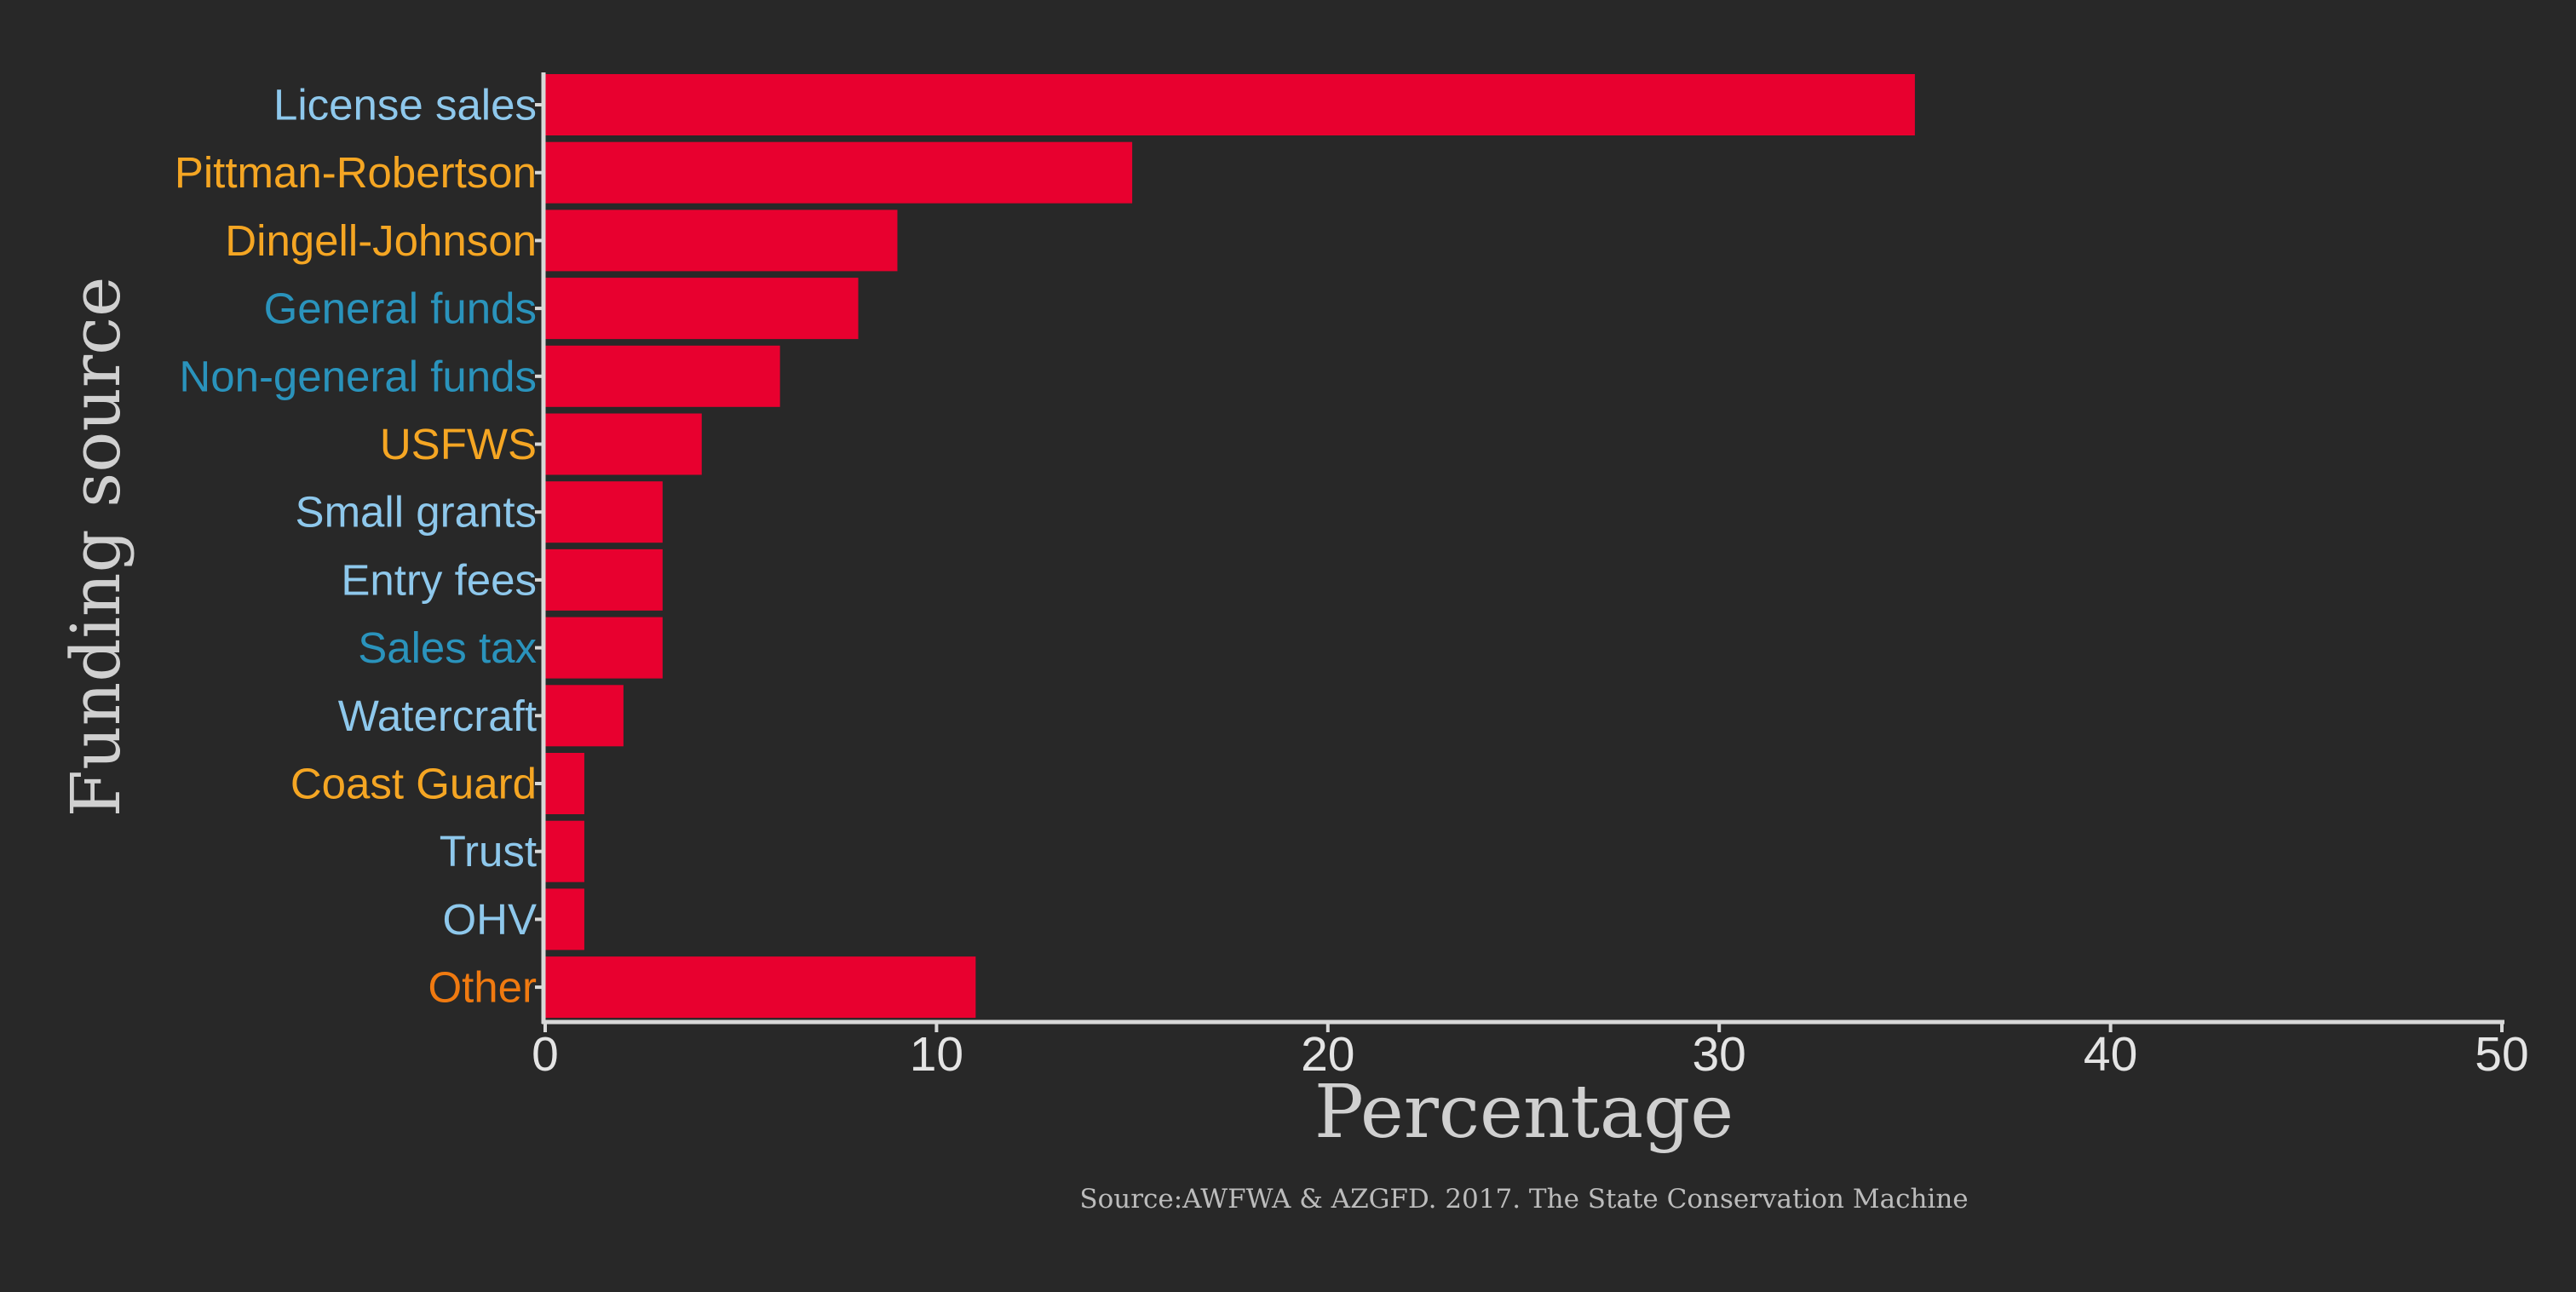  Describe the element at coordinates (1230, 104) in the screenshot. I see `bar-license-sales` at that location.